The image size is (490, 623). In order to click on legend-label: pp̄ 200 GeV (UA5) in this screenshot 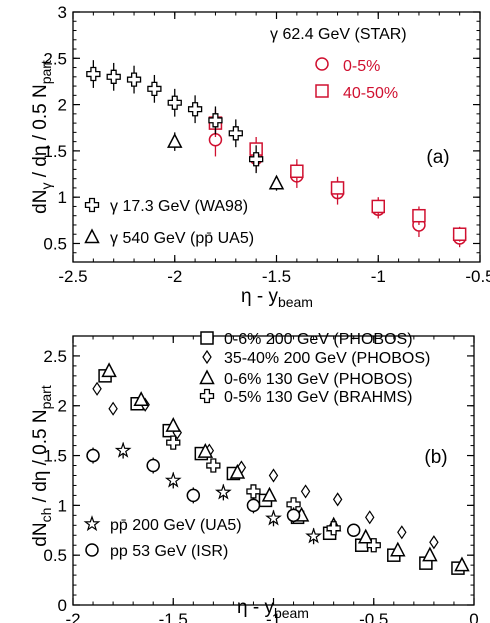, I will do `click(176, 525)`.